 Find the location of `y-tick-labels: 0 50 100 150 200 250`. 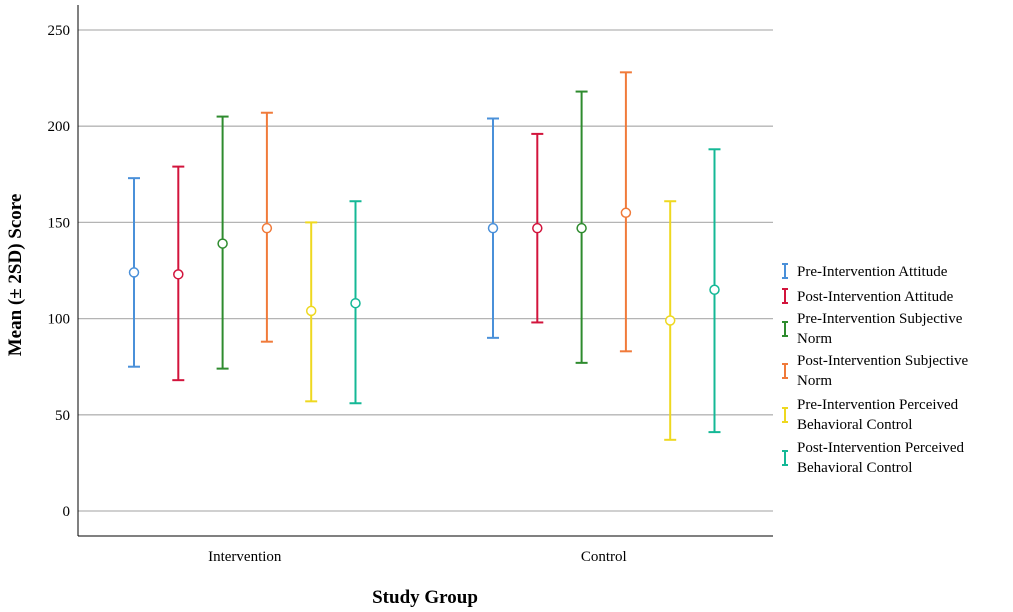

y-tick-labels: 0 50 100 150 200 250 is located at coordinates (59, 271).